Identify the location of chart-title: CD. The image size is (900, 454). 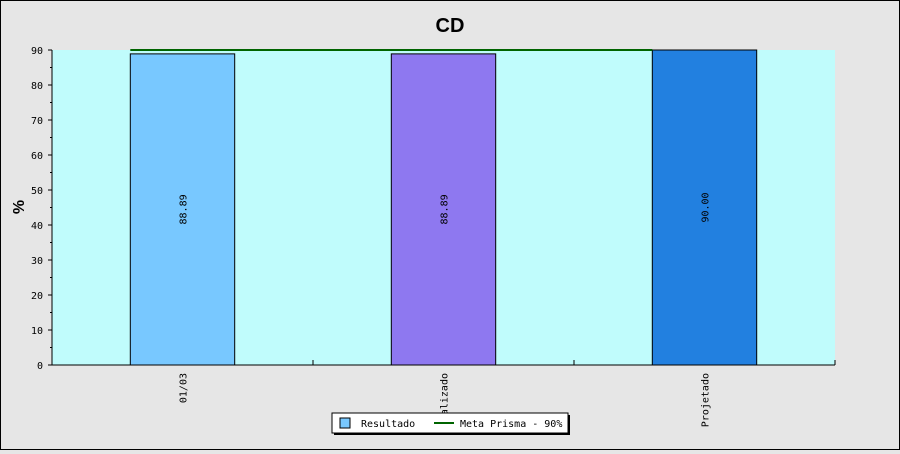
(450, 26).